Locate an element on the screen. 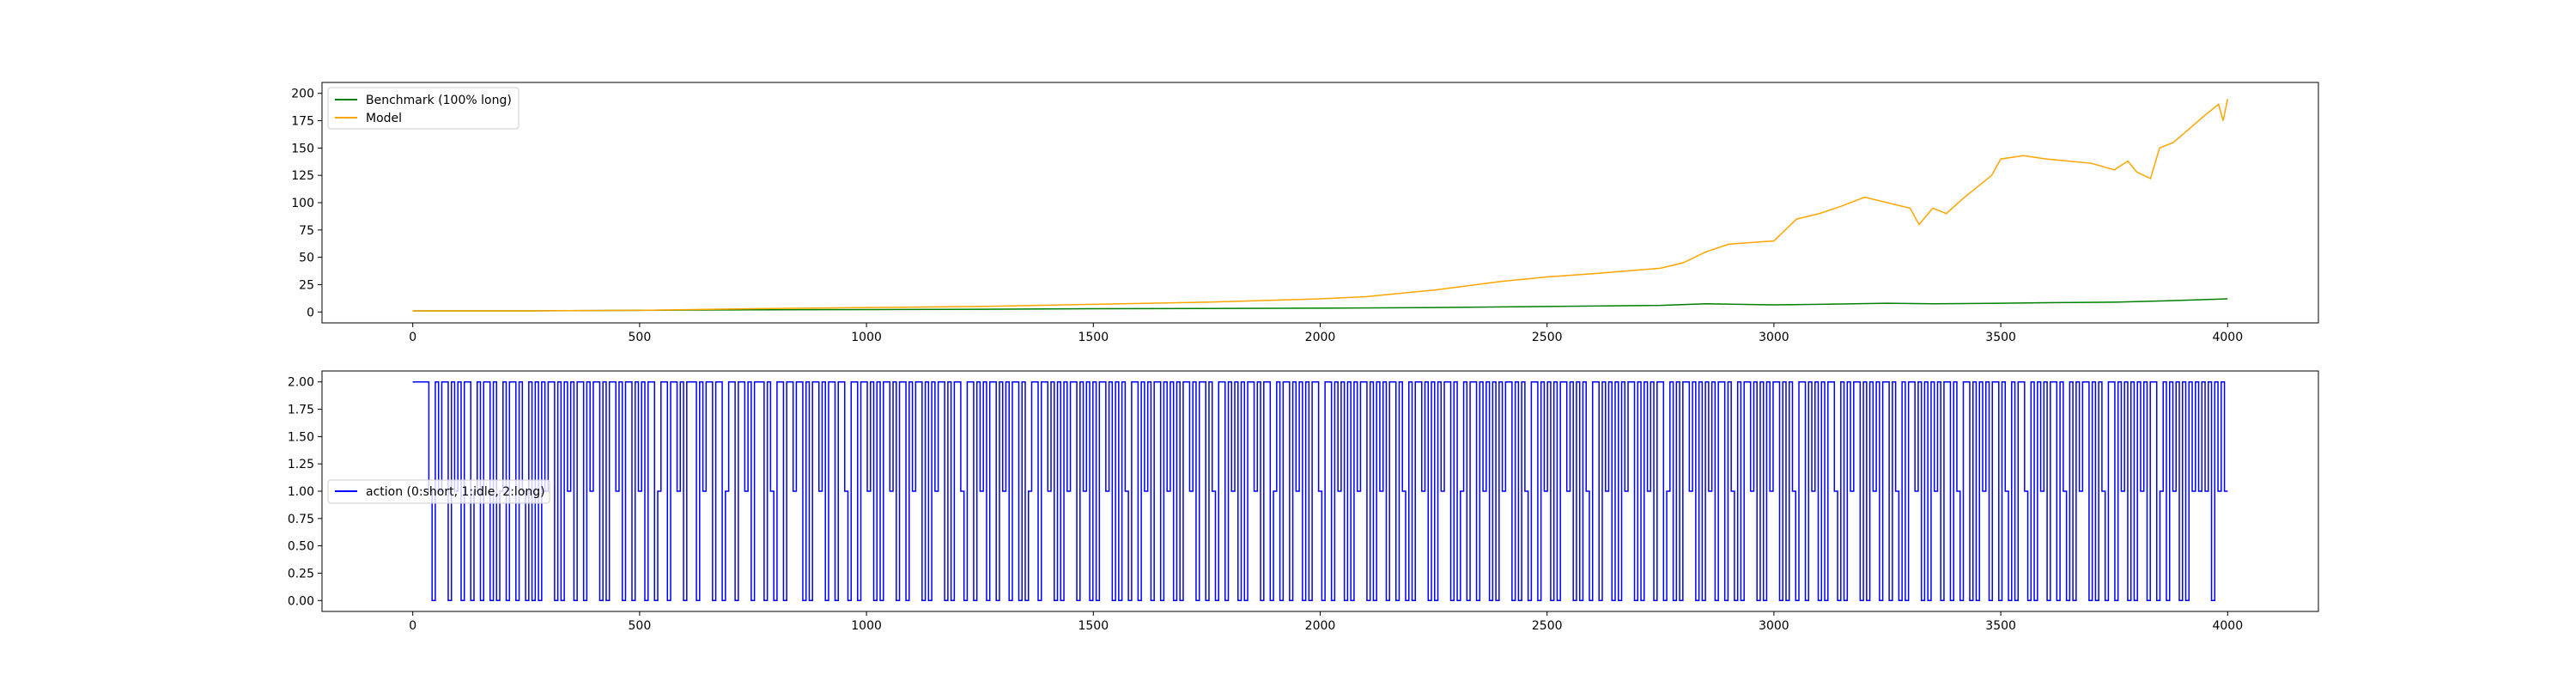 The height and width of the screenshot is (687, 2576). y-tick-label: 0.00 is located at coordinates (301, 601).